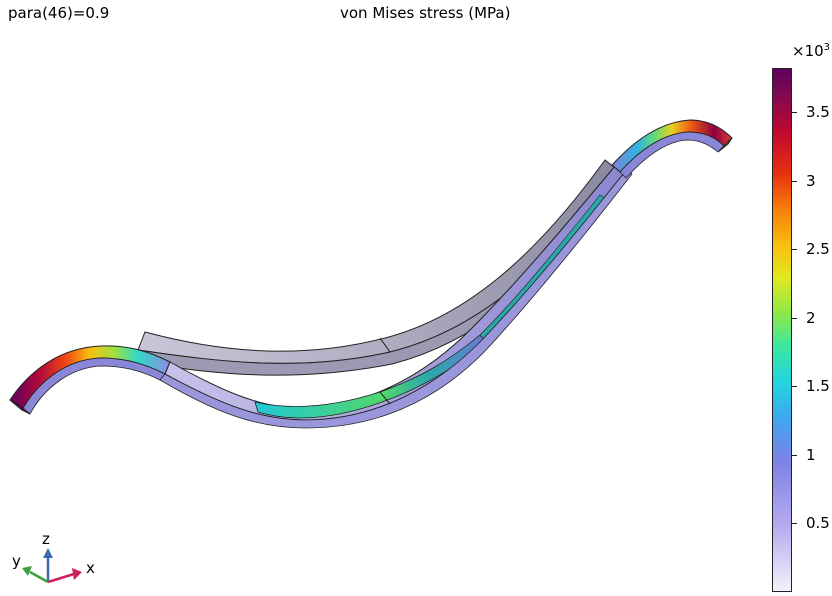  Describe the element at coordinates (818, 523) in the screenshot. I see `colorbar-tick-label: 0.5` at that location.